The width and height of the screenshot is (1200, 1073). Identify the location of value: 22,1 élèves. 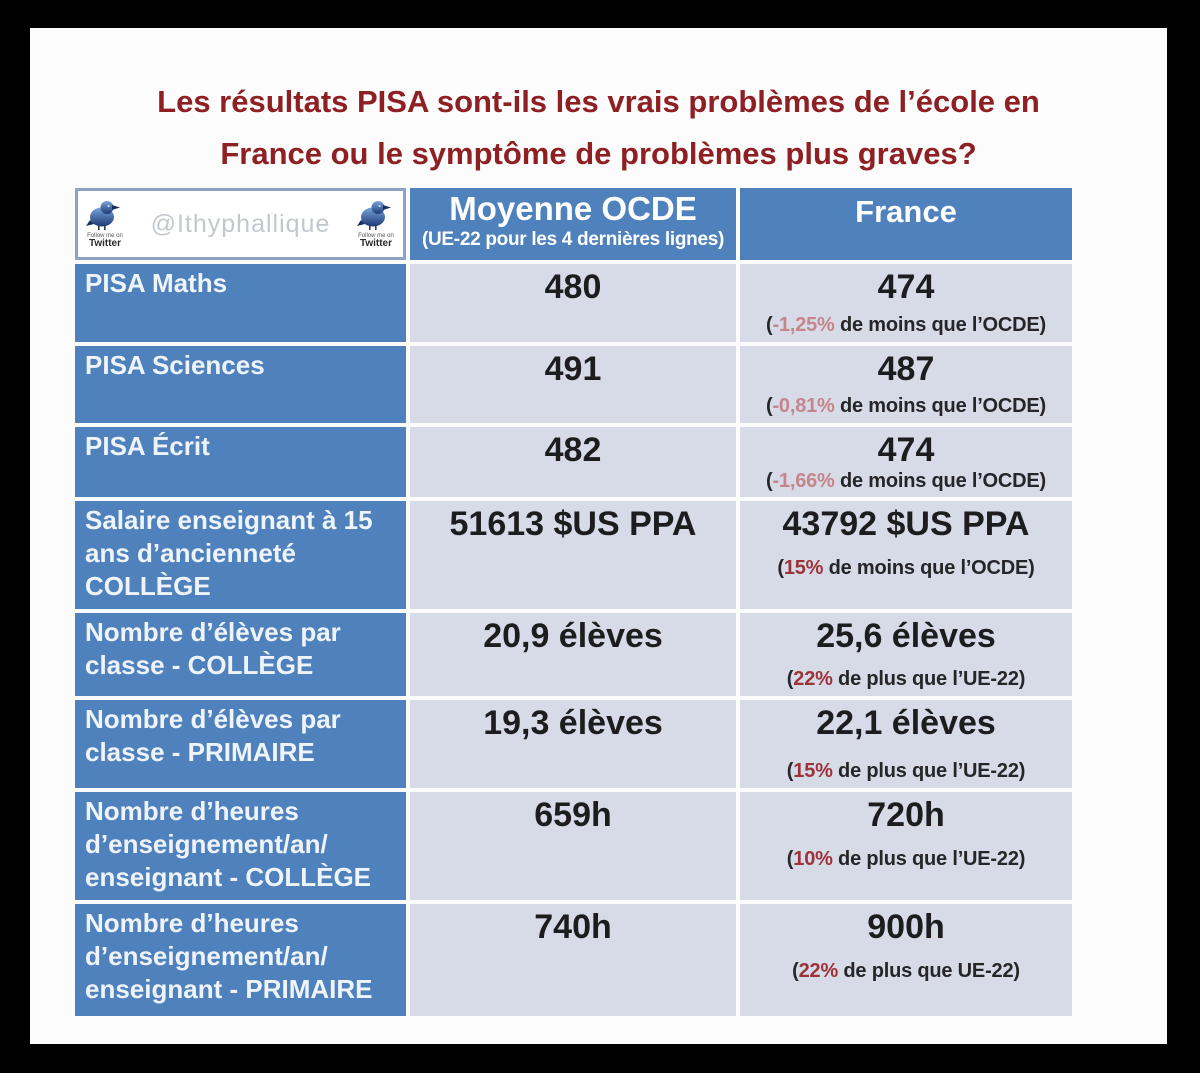
(906, 723).